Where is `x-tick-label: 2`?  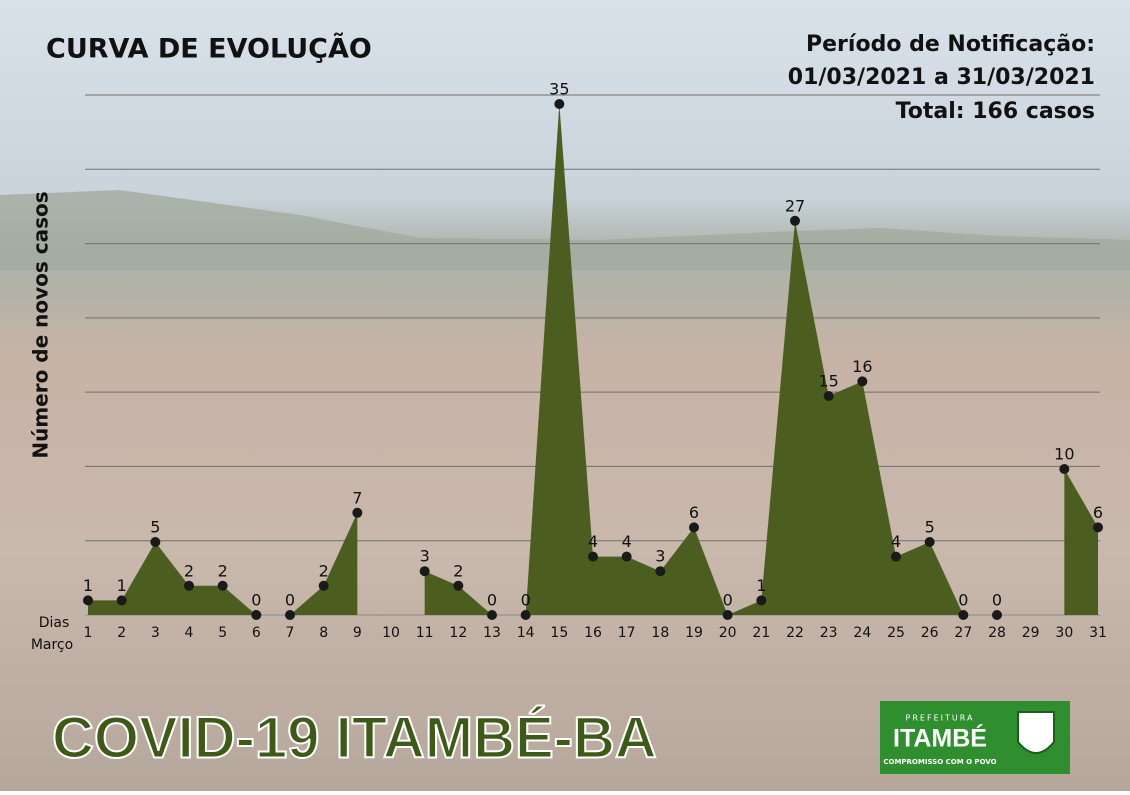
x-tick-label: 2 is located at coordinates (121, 633).